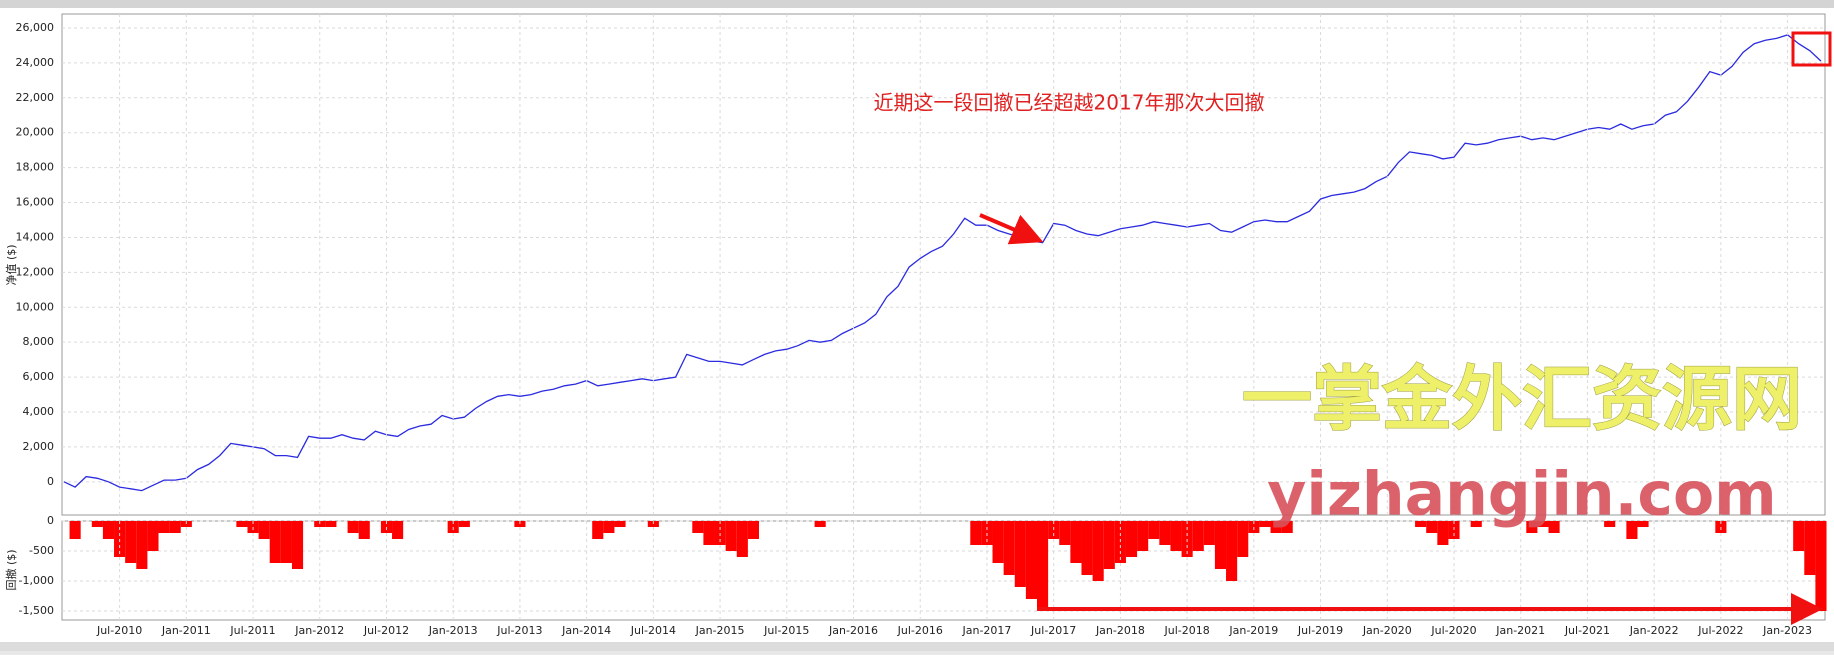  I want to click on y-tick-label: 24,000, so click(35, 62).